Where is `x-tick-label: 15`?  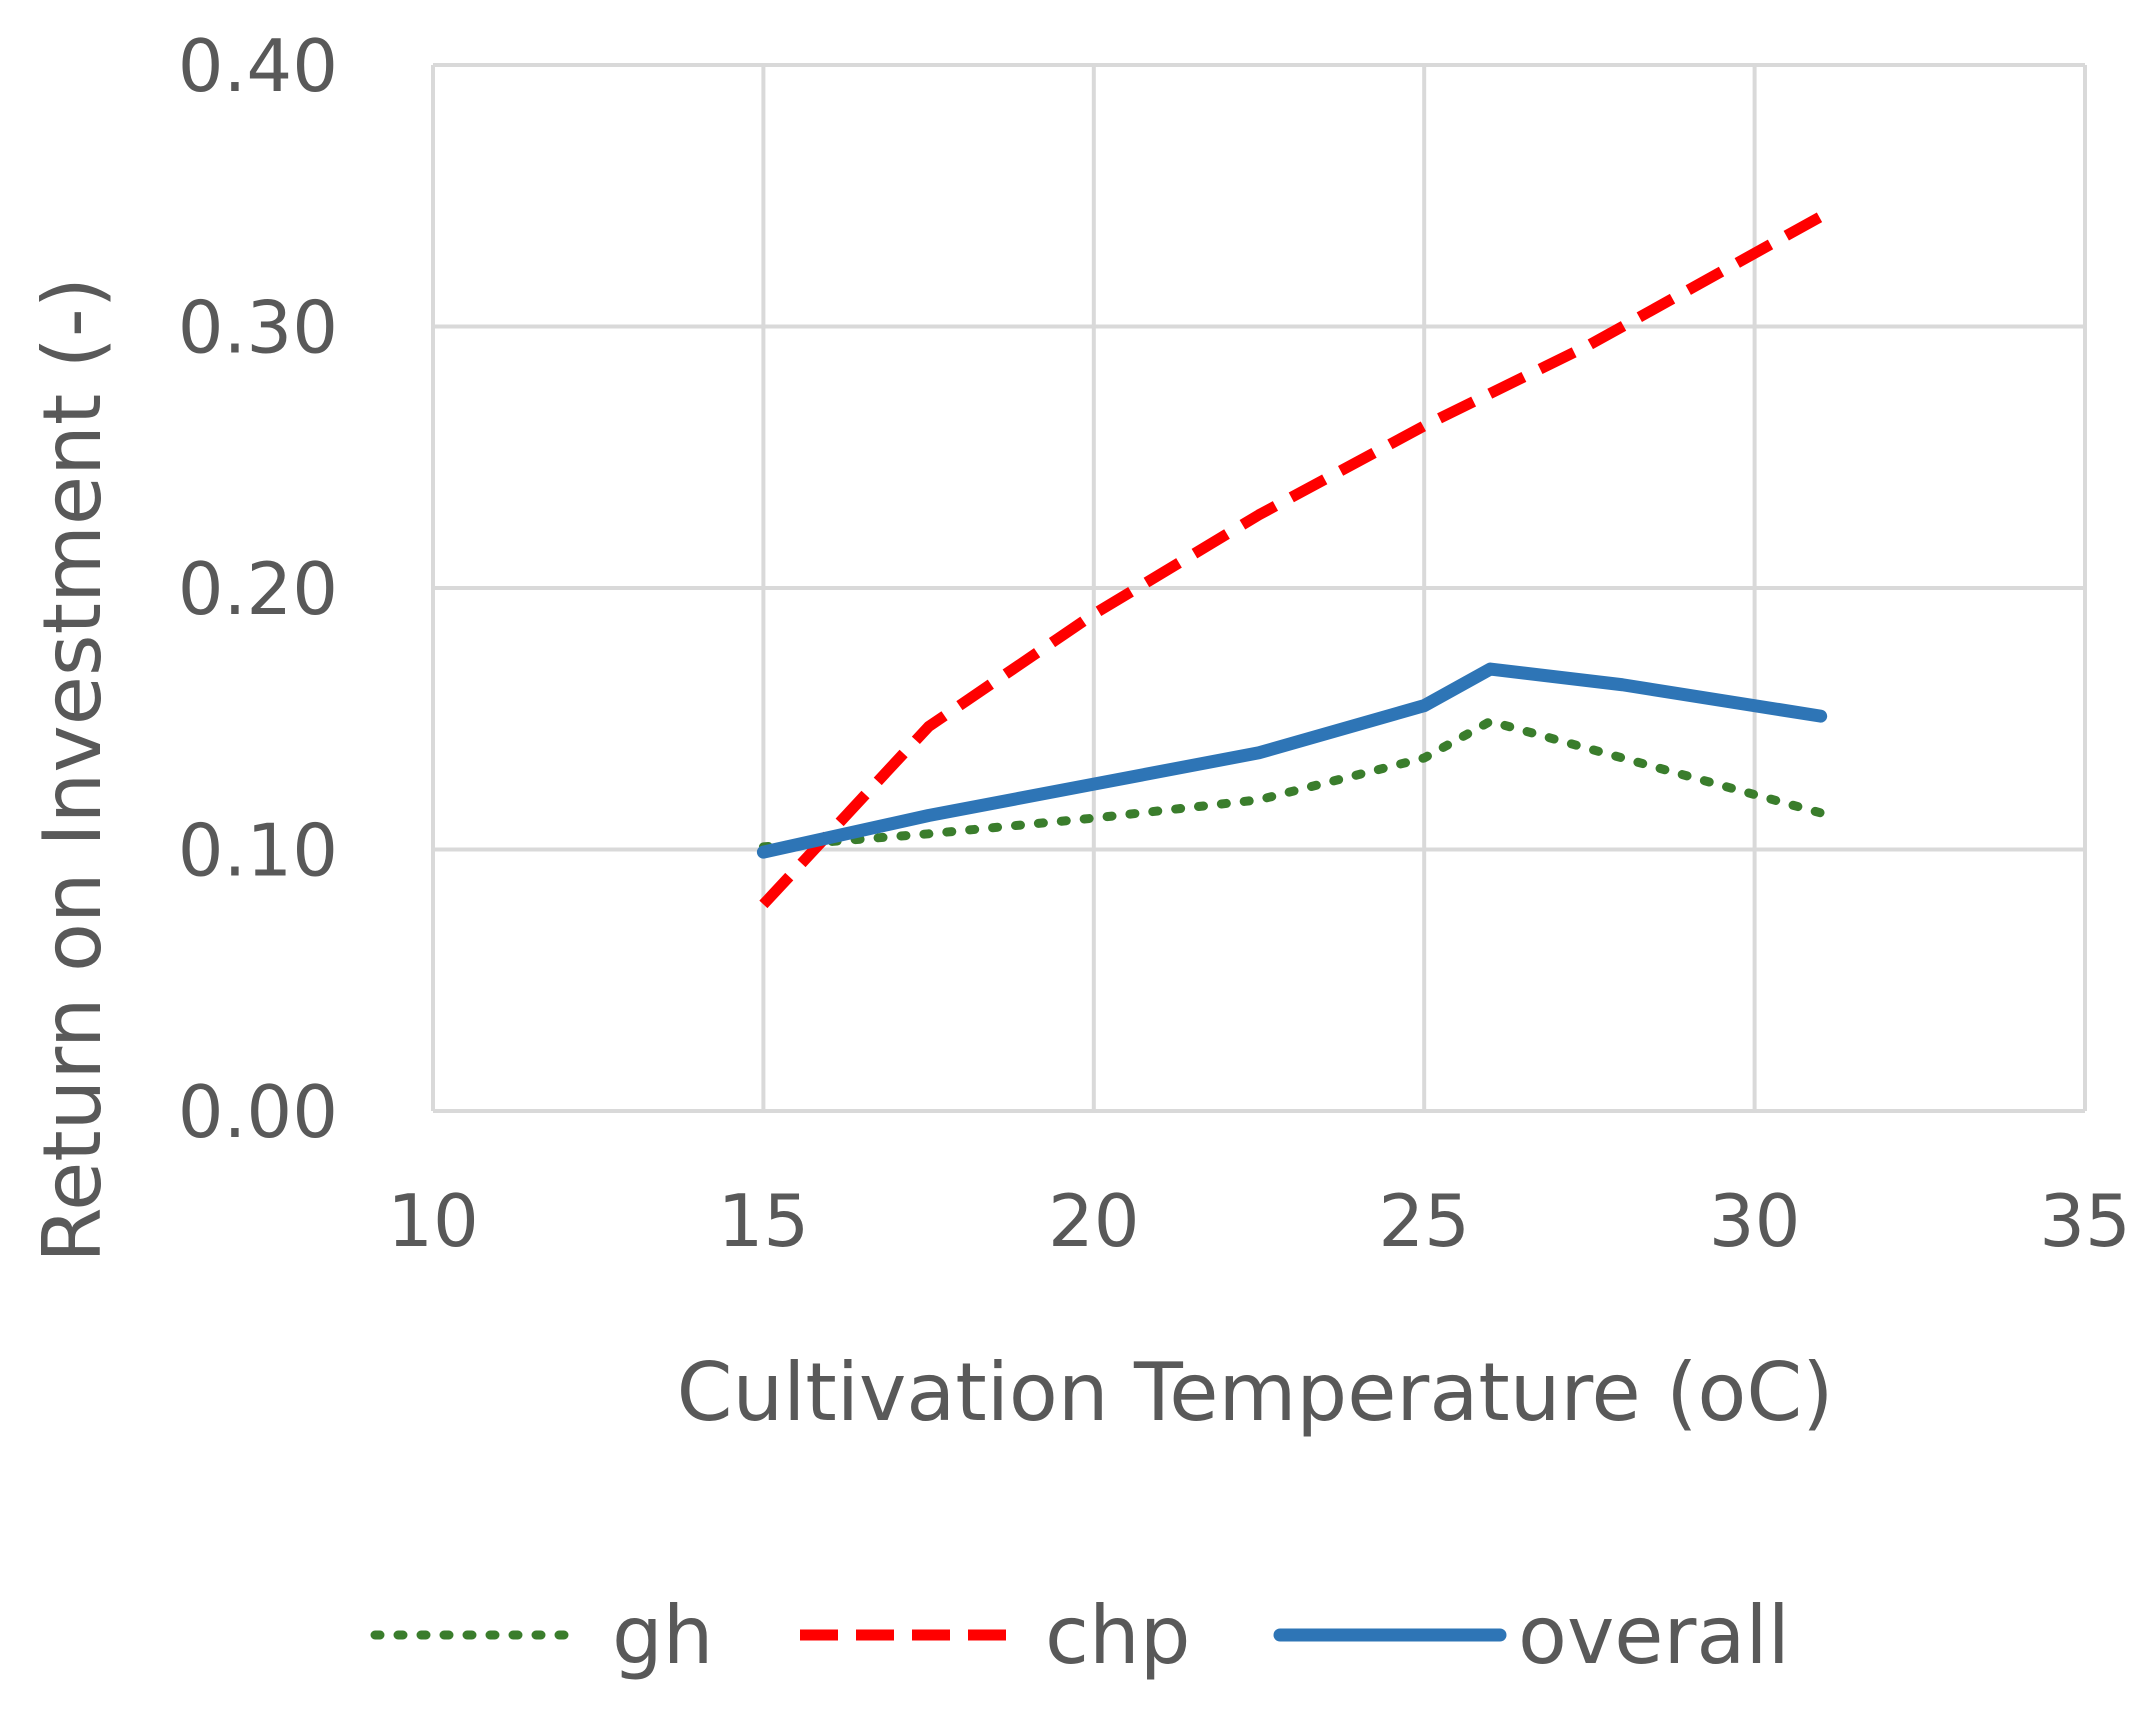 x-tick-label: 15 is located at coordinates (764, 1221).